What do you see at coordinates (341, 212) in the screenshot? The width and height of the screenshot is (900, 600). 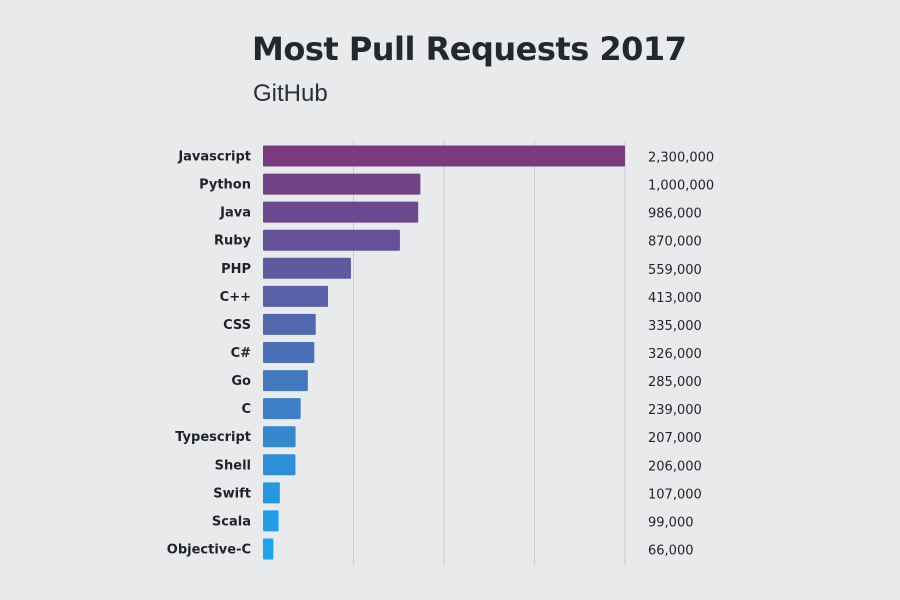 I see `bar-java` at bounding box center [341, 212].